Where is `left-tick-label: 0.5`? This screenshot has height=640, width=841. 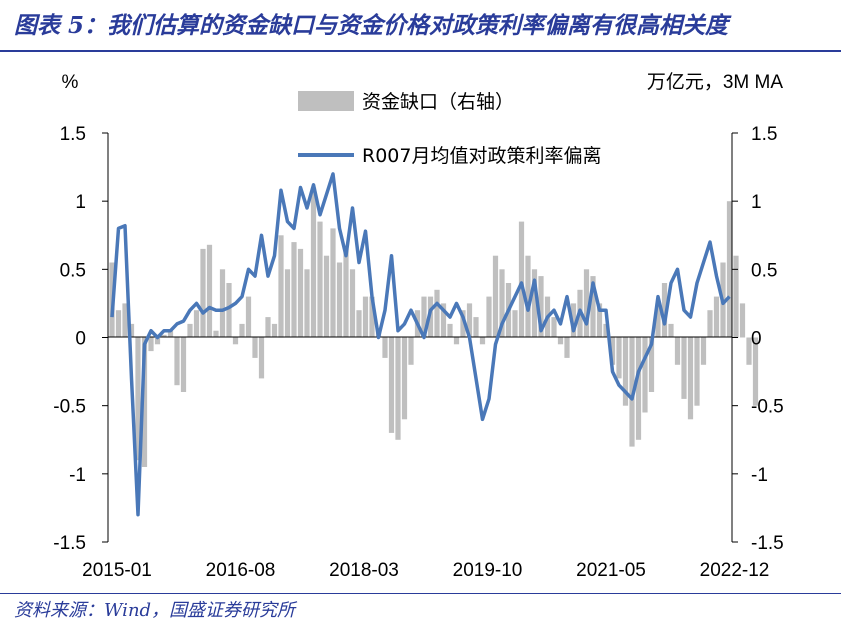 left-tick-label: 0.5 is located at coordinates (73, 270).